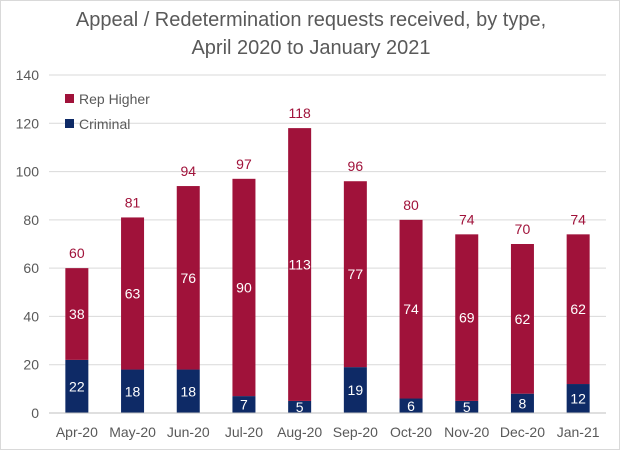 Image resolution: width=620 pixels, height=451 pixels. I want to click on segment-value-label: 8, so click(523, 403).